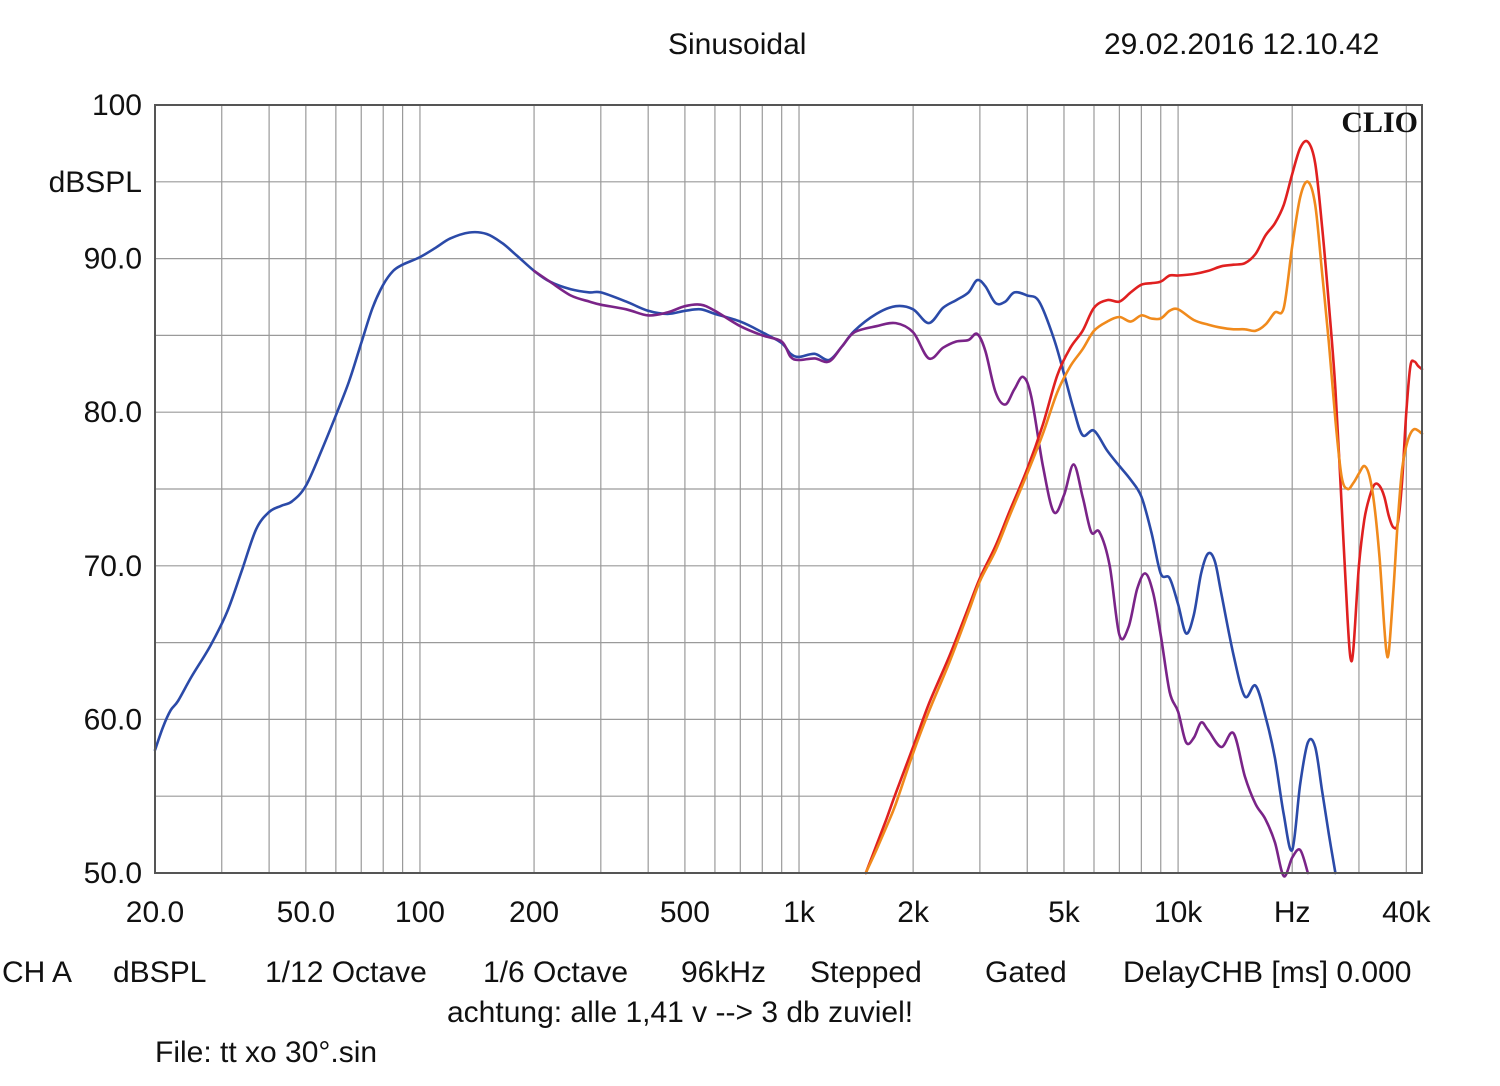  I want to click on footer-resolution: 1/12 Octave, so click(346, 972).